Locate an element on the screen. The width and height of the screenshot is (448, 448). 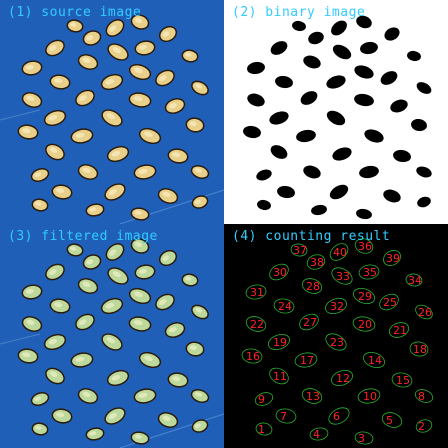
count-label: 20 is located at coordinates (365, 324).